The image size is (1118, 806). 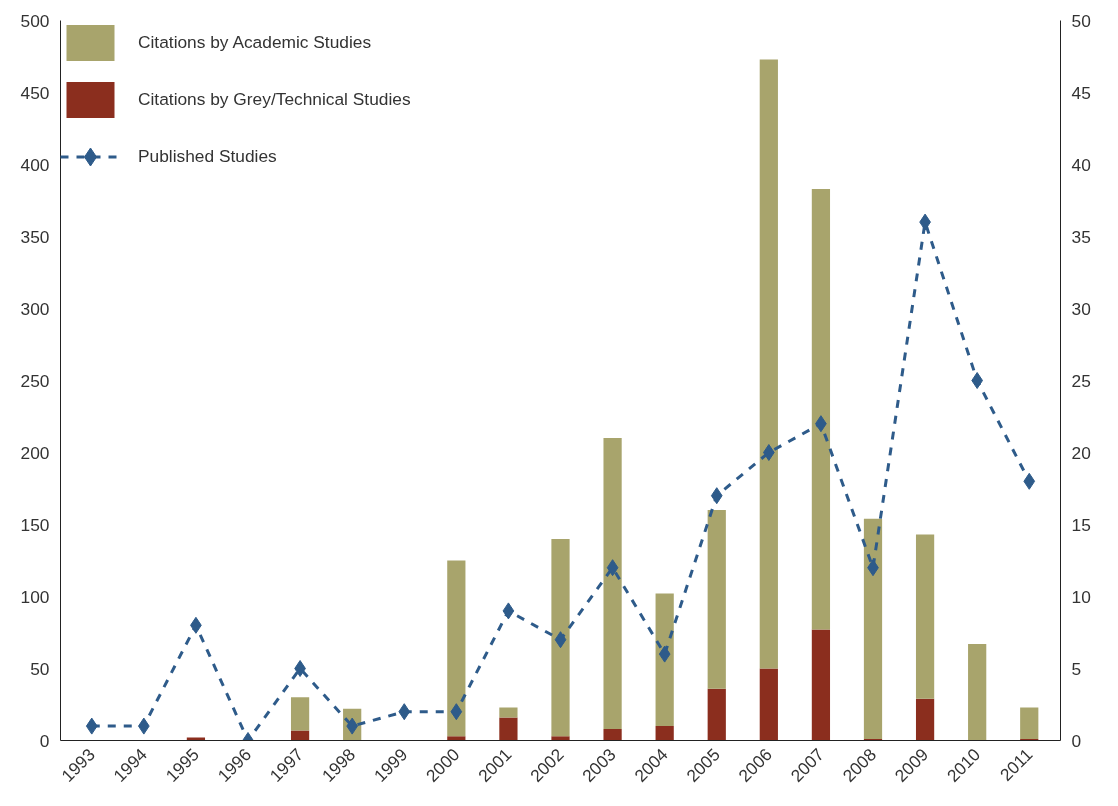 What do you see at coordinates (1081, 20) in the screenshot?
I see `y2-tick-label: 50` at bounding box center [1081, 20].